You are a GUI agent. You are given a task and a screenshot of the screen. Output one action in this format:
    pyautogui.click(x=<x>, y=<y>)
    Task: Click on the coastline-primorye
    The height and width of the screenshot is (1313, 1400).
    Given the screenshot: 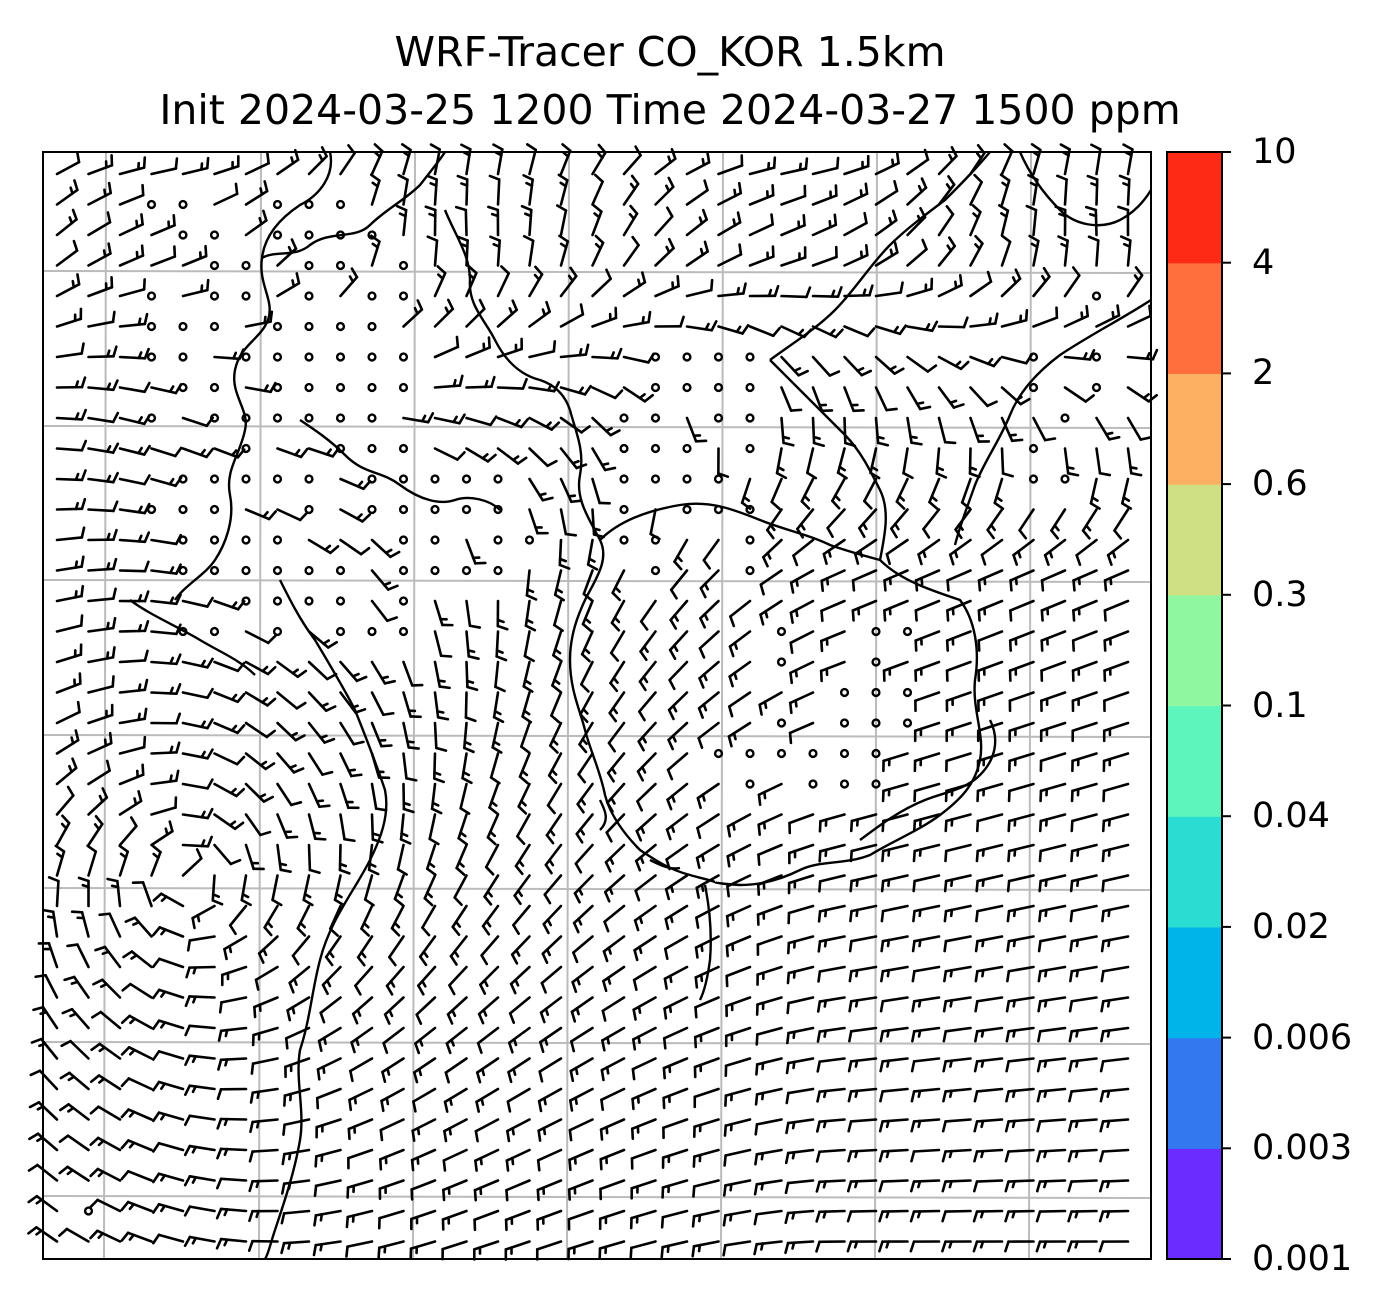 What is the action you would take?
    pyautogui.click(x=880, y=256)
    